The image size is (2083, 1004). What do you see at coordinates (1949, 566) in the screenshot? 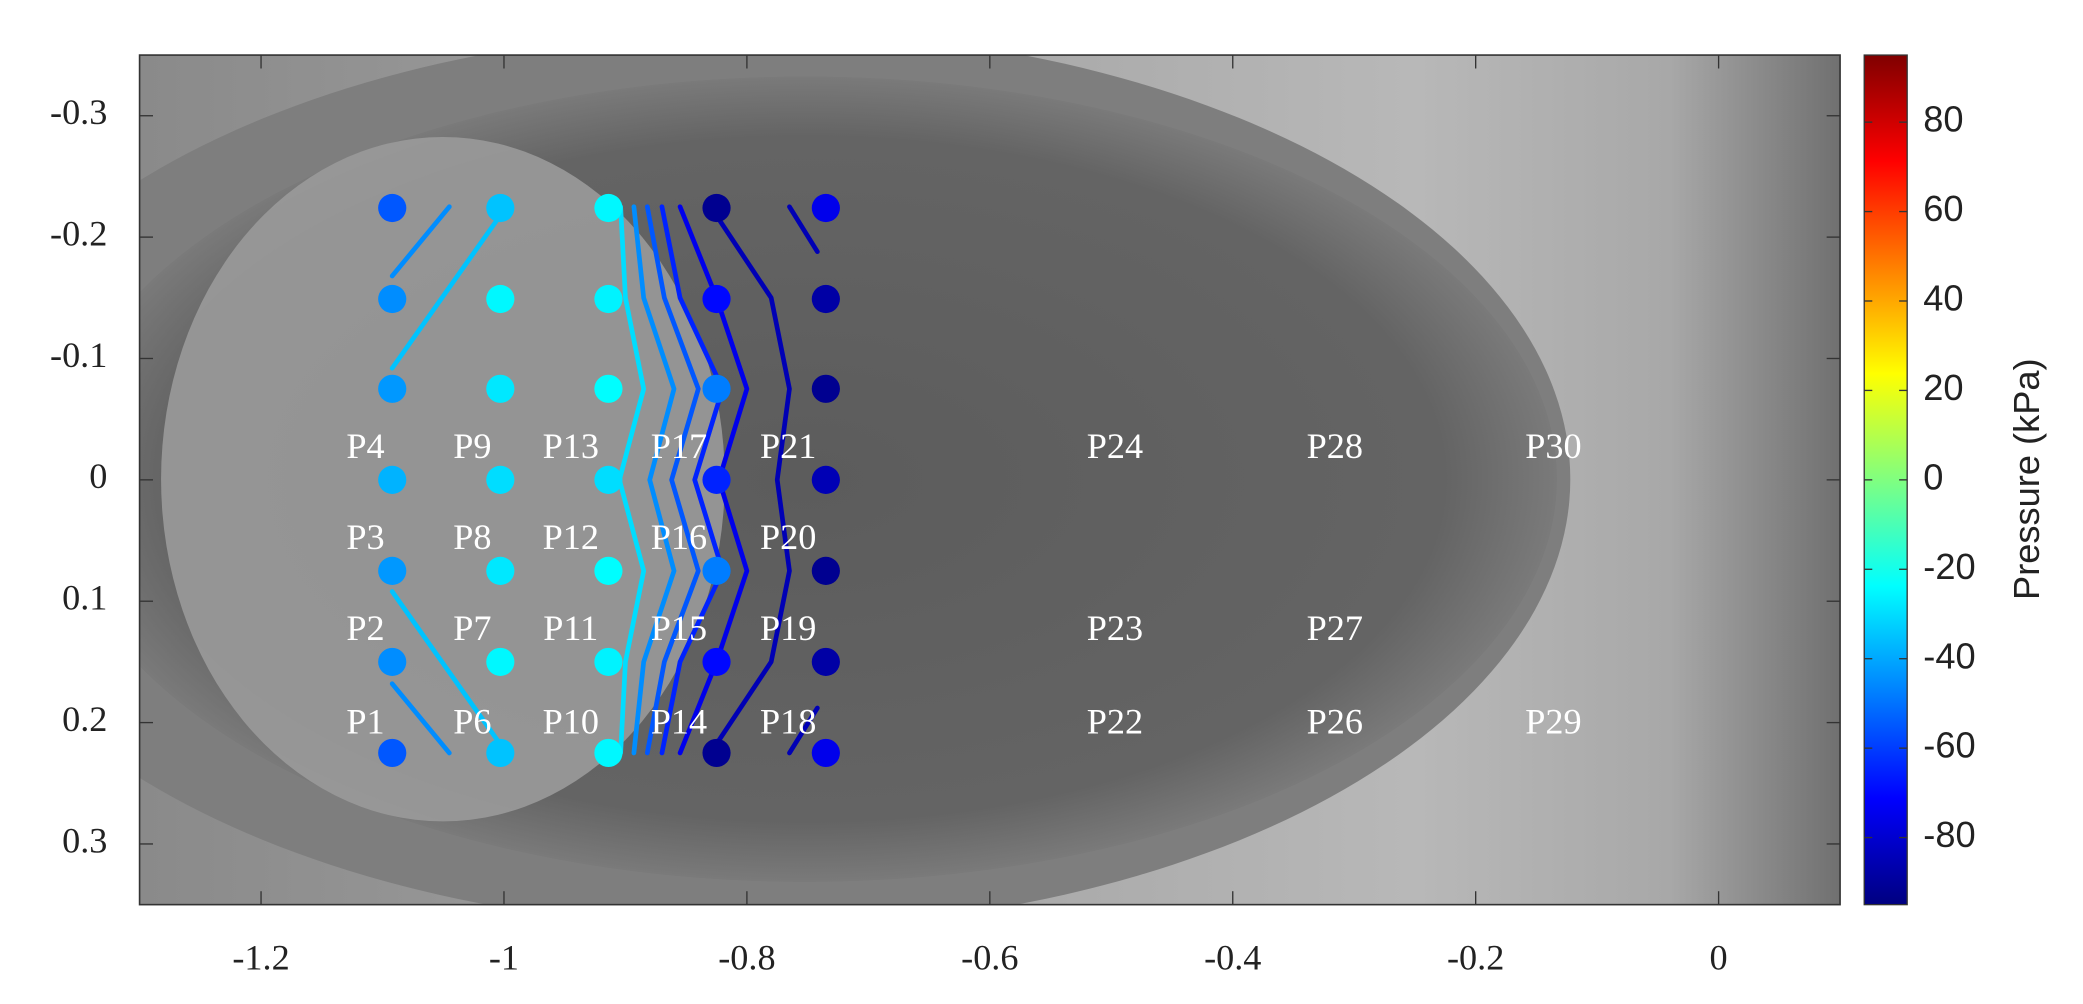
I see `colorbar-tick-label: -20` at bounding box center [1949, 566].